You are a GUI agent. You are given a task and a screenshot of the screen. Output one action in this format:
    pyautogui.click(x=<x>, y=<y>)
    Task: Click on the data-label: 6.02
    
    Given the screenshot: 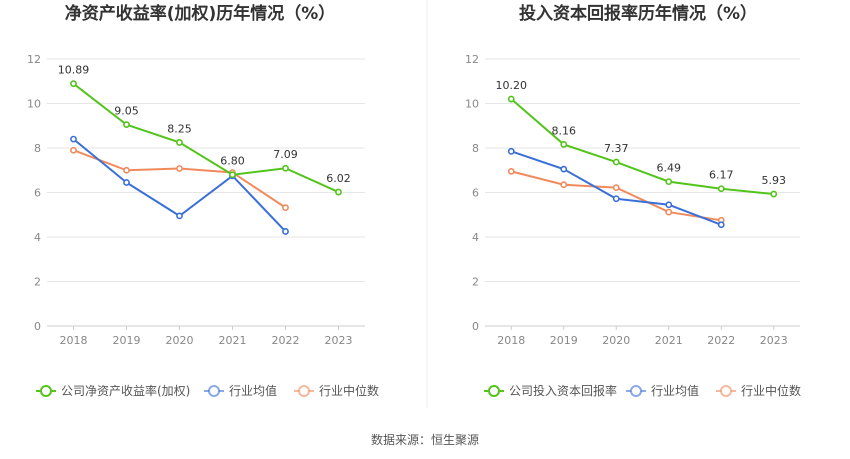 What is the action you would take?
    pyautogui.click(x=338, y=178)
    